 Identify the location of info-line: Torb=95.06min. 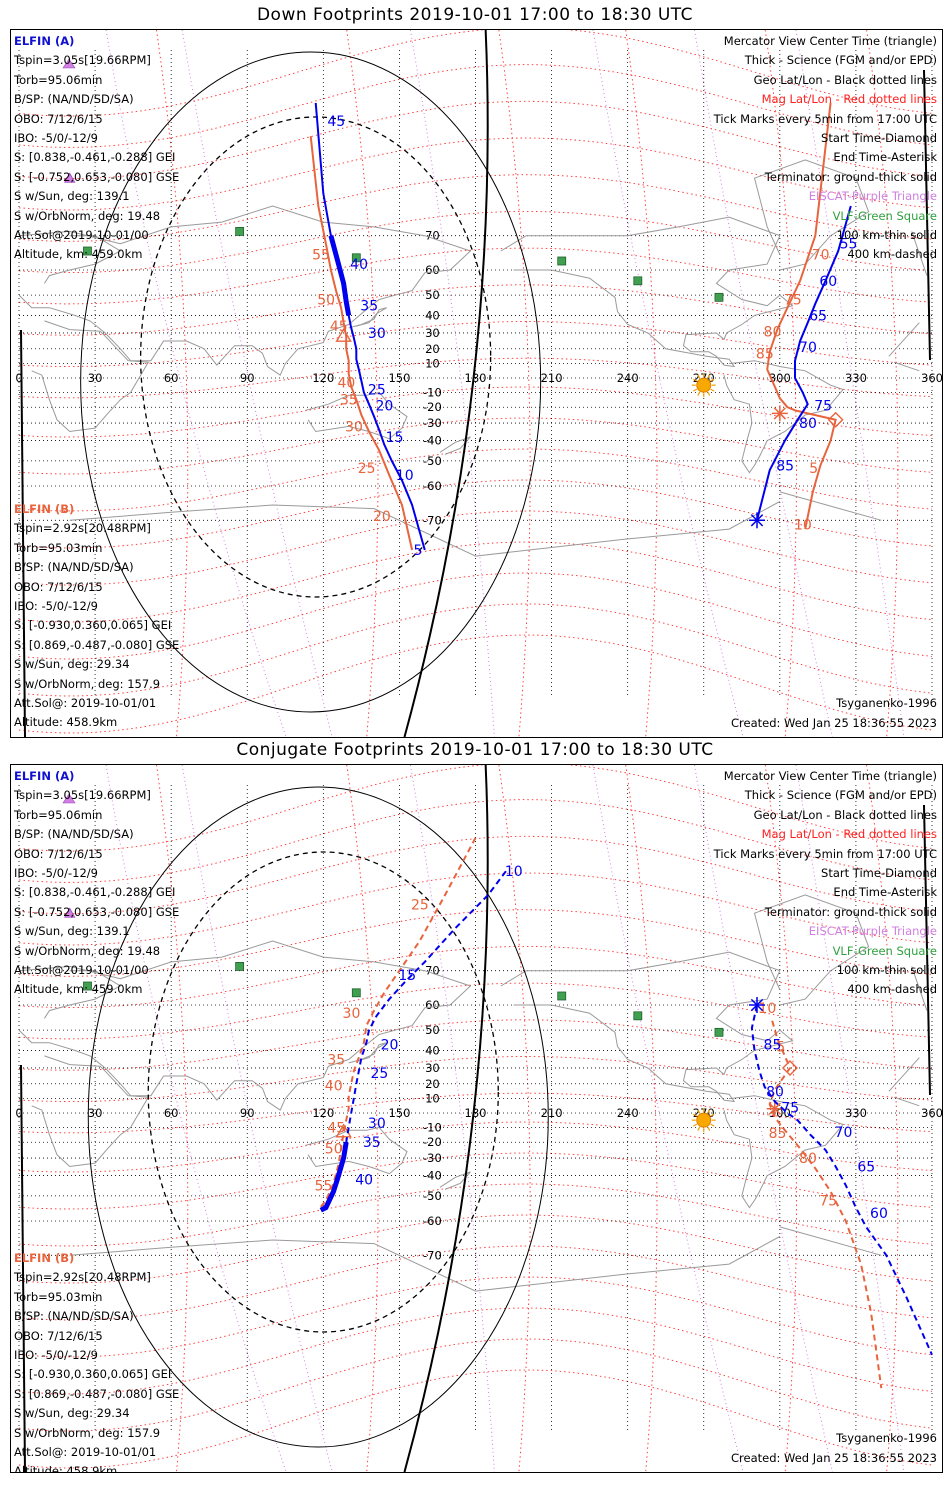
(58, 79).